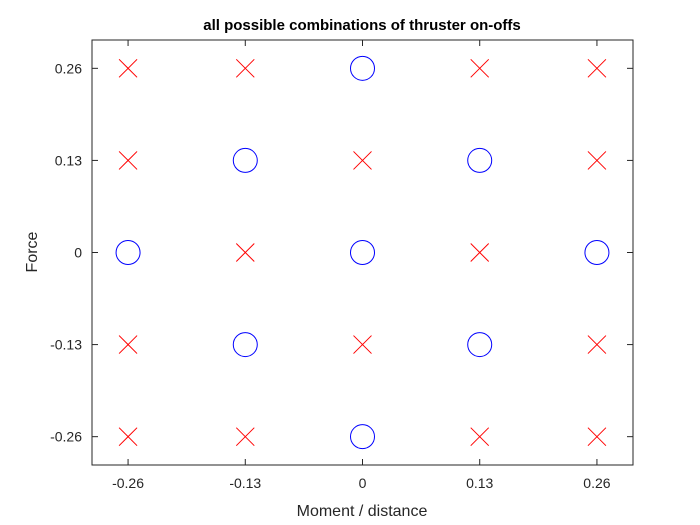  What do you see at coordinates (479, 483) in the screenshot?
I see `x-tick-label: 0.13` at bounding box center [479, 483].